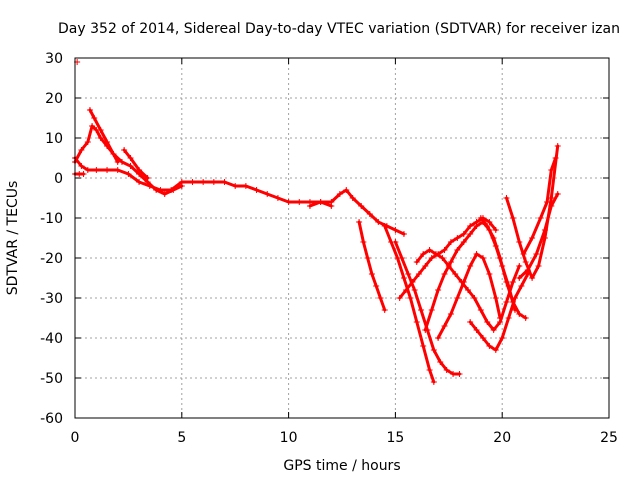  What do you see at coordinates (54, 139) in the screenshot?
I see `y-tick-label: 10` at bounding box center [54, 139].